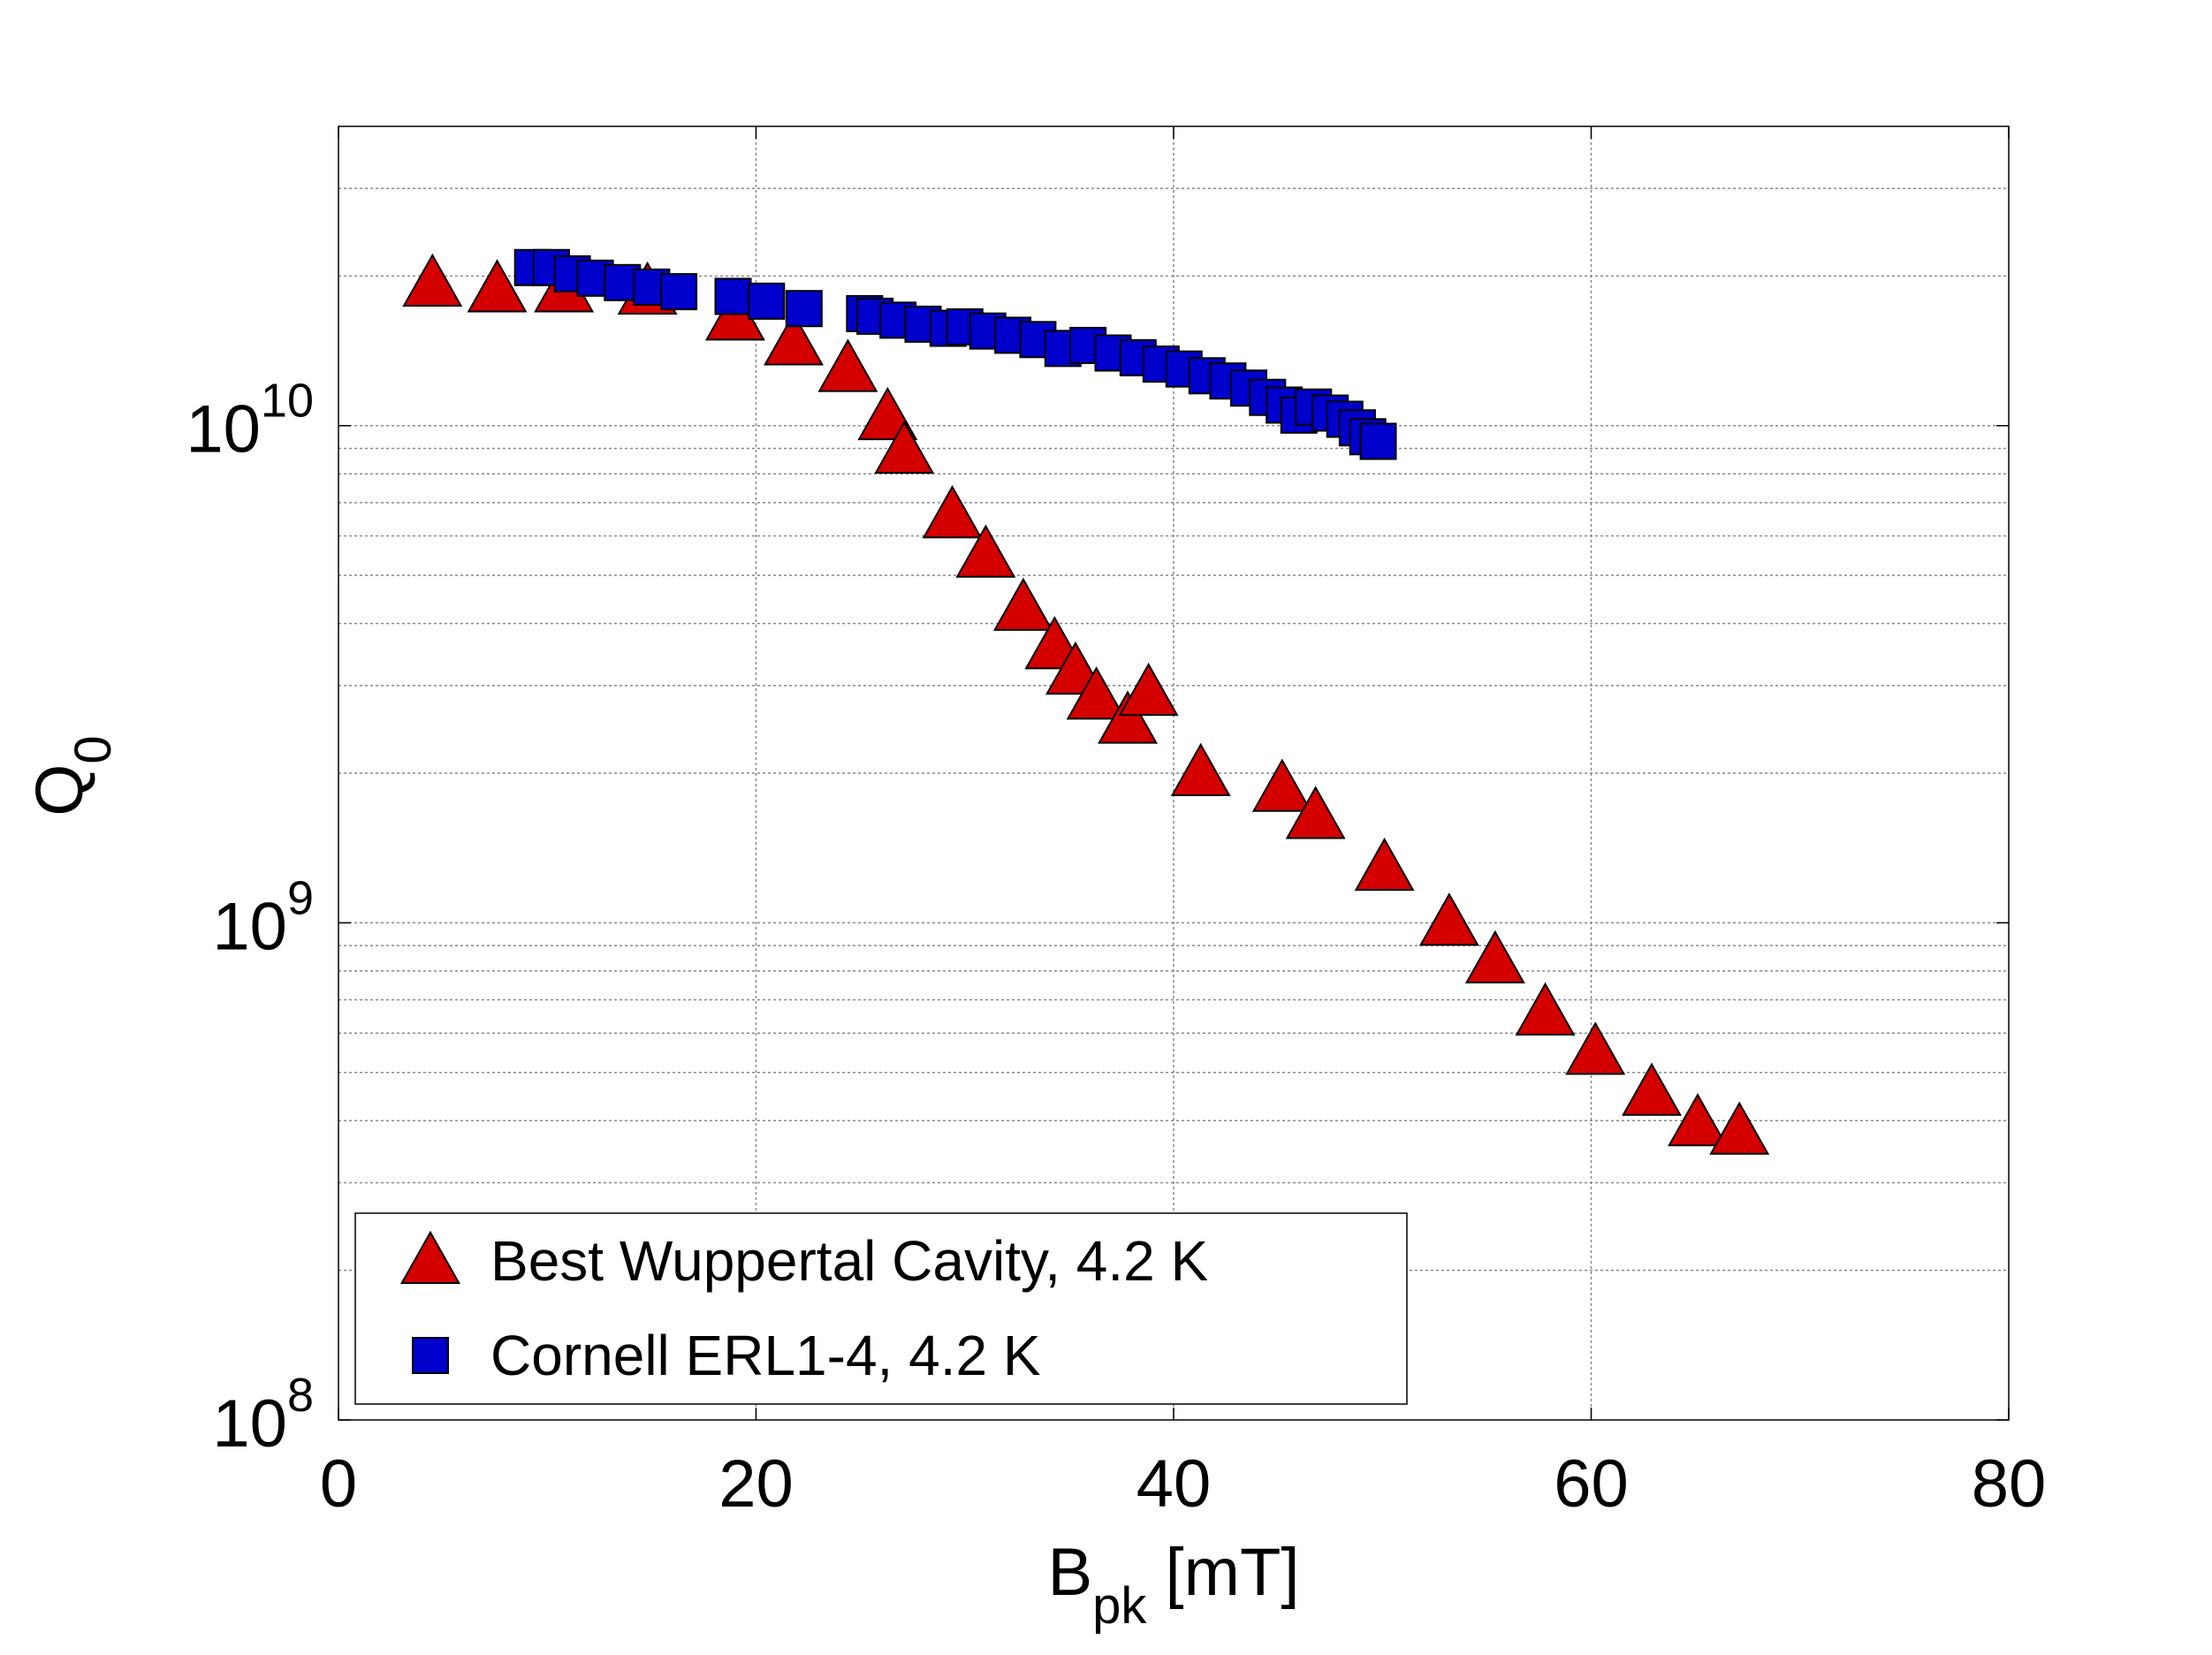  Describe the element at coordinates (431, 1355) in the screenshot. I see `legend-marker-square` at that location.